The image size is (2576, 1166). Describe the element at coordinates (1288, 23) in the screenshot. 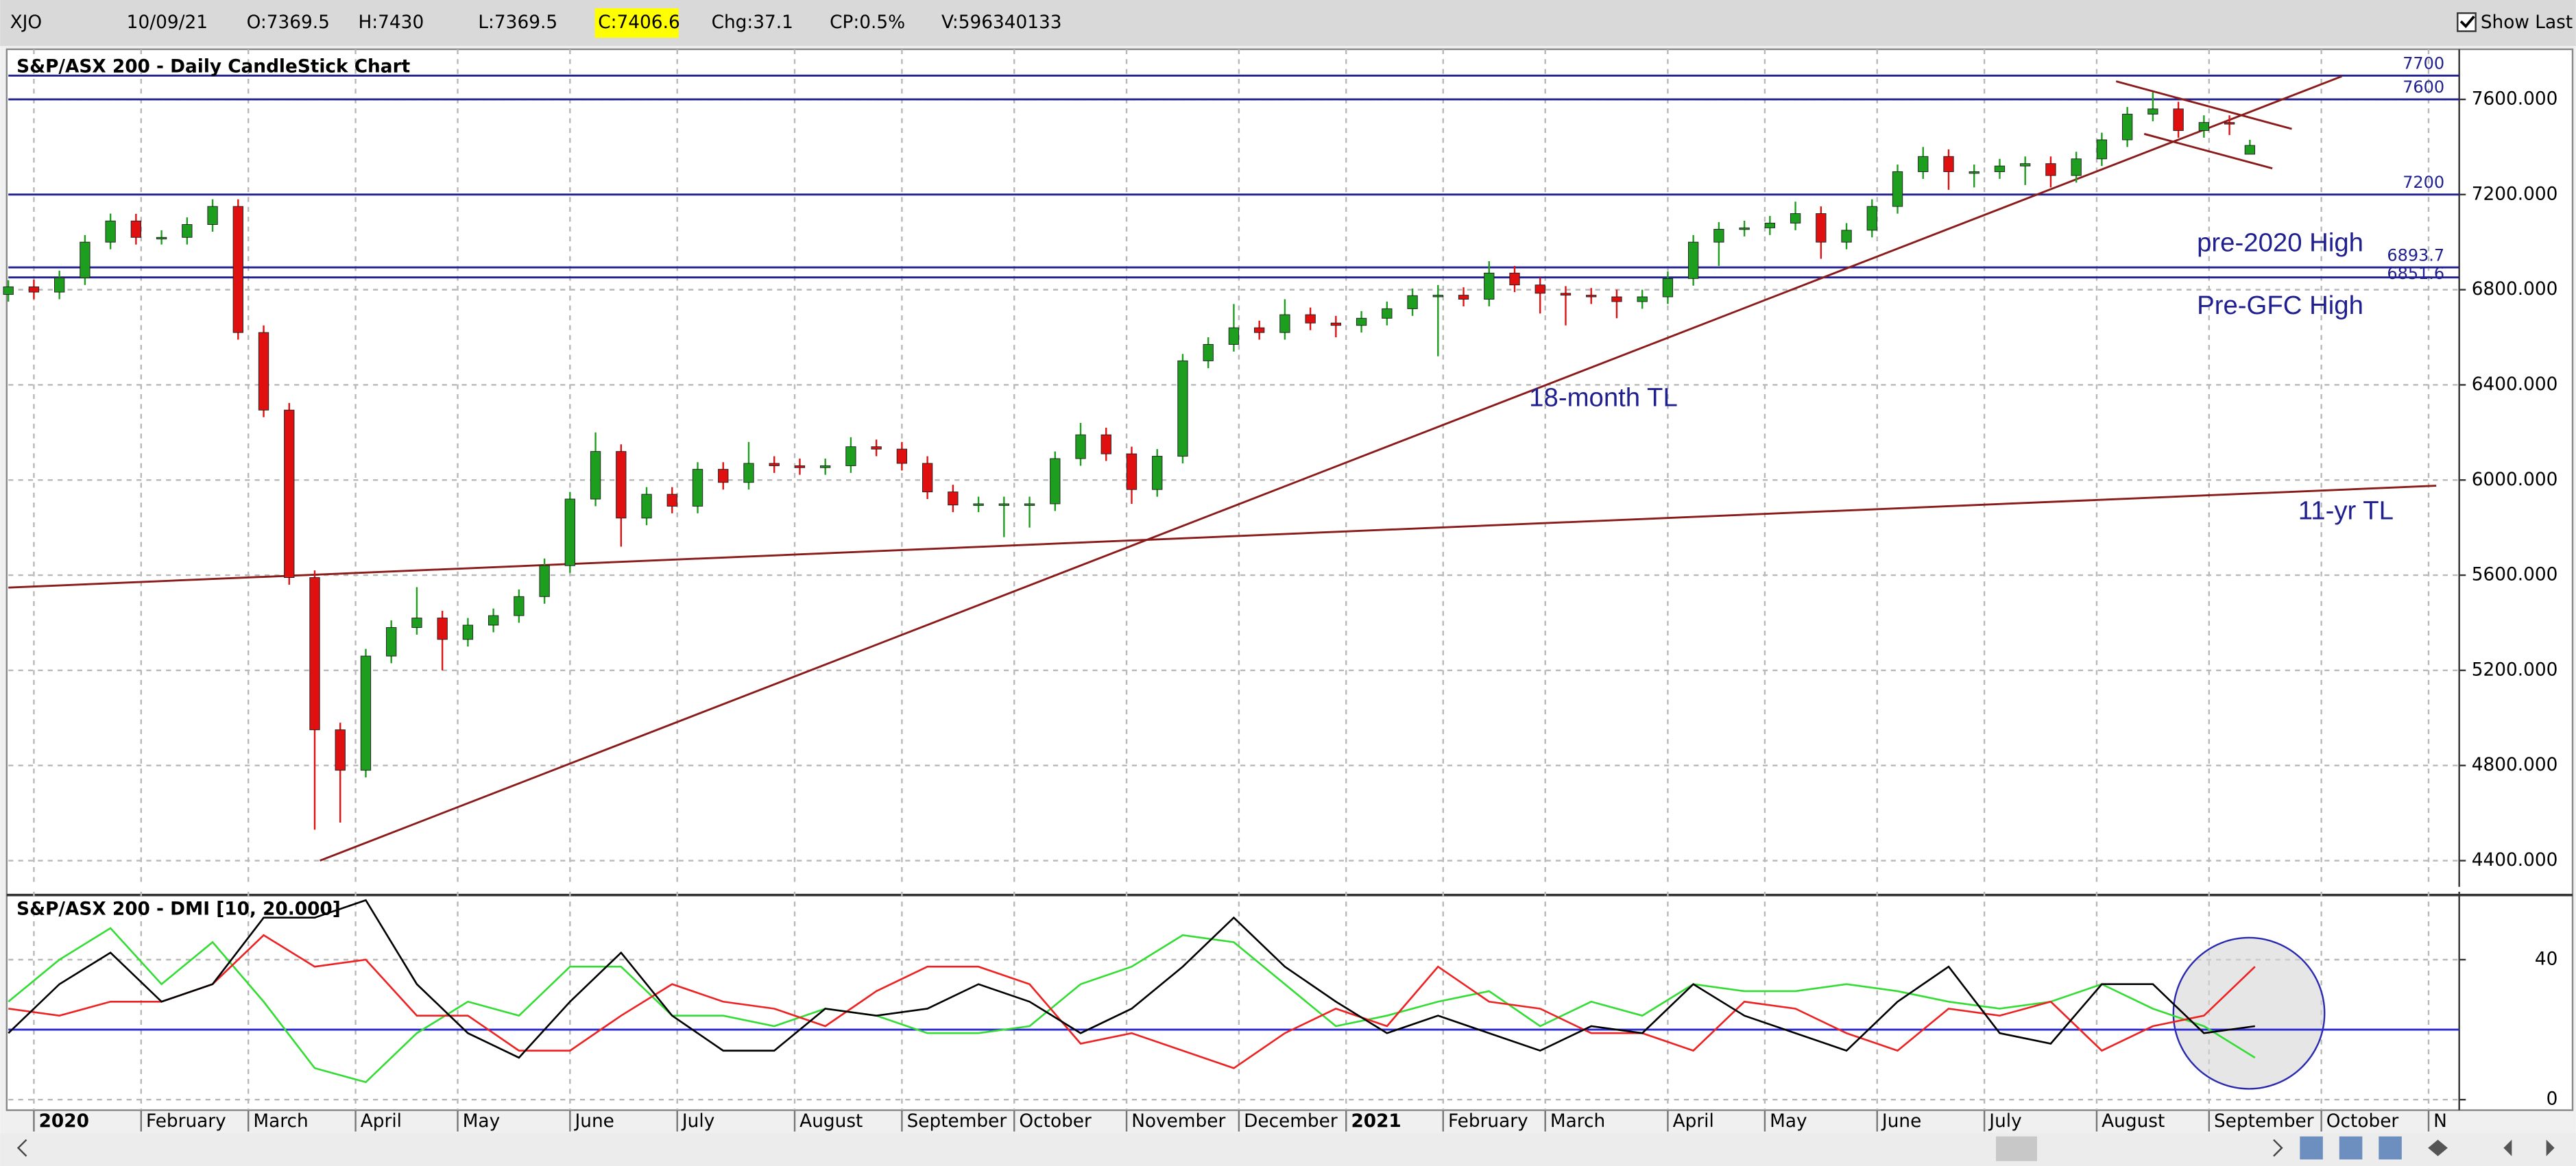

I see `toolbar-bg` at that location.